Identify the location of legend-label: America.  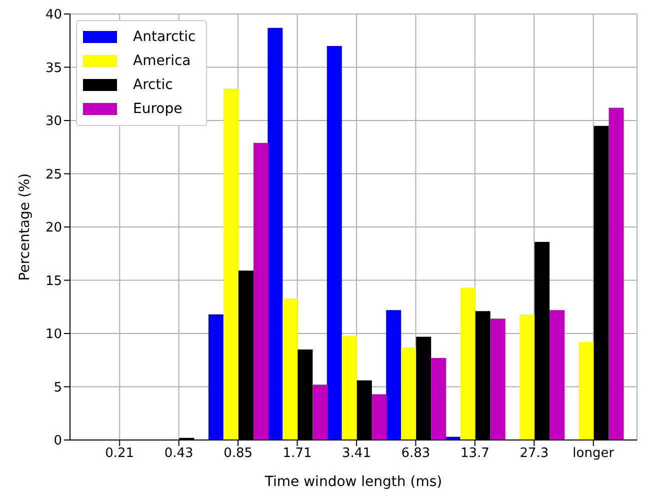
(162, 61).